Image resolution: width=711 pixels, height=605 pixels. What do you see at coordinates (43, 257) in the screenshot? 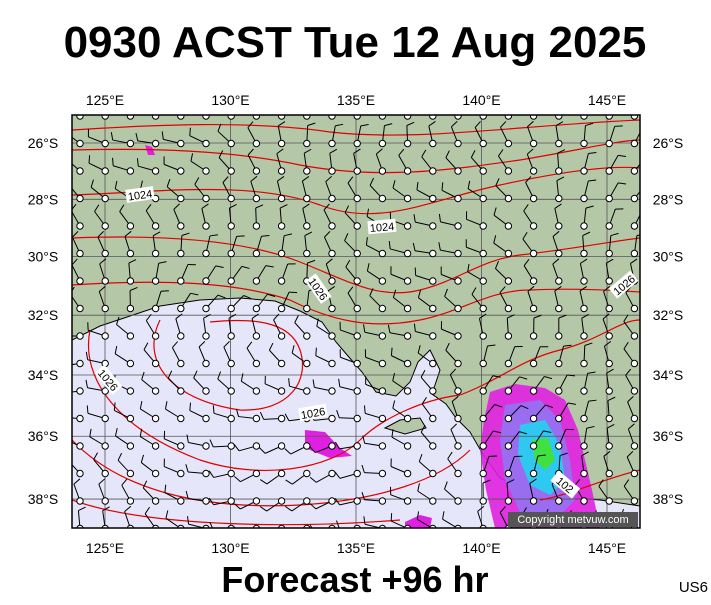
I see `lat-label: 30°S` at bounding box center [43, 257].